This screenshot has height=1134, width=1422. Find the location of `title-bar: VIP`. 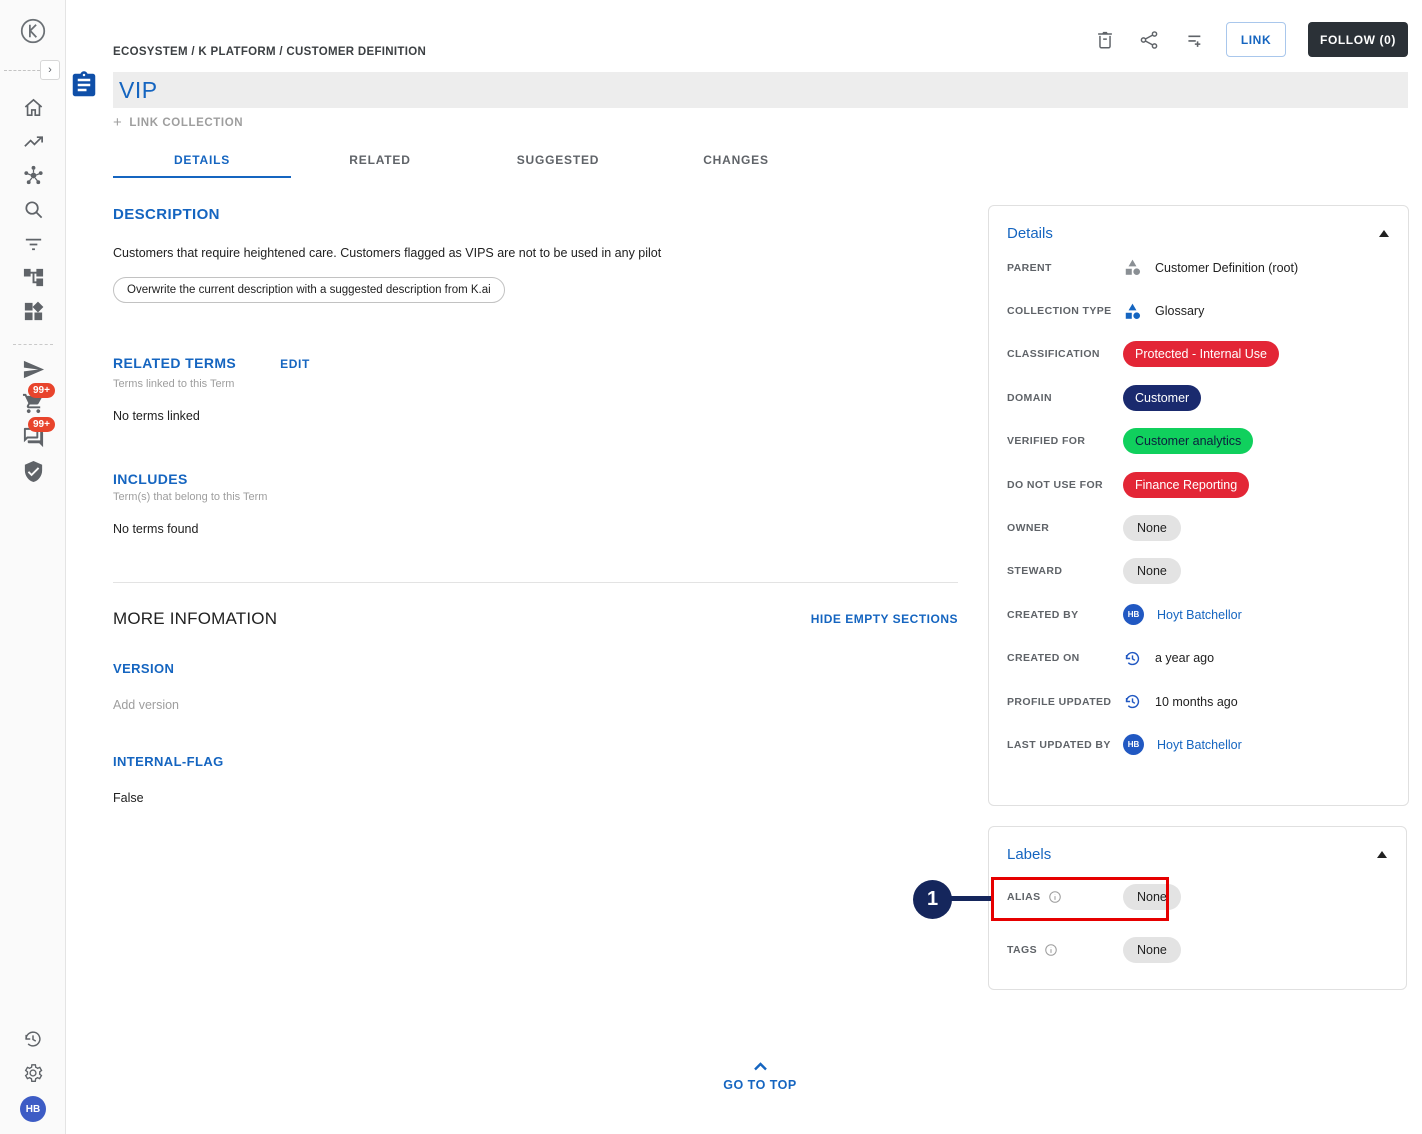

title-bar: VIP is located at coordinates (760, 90).